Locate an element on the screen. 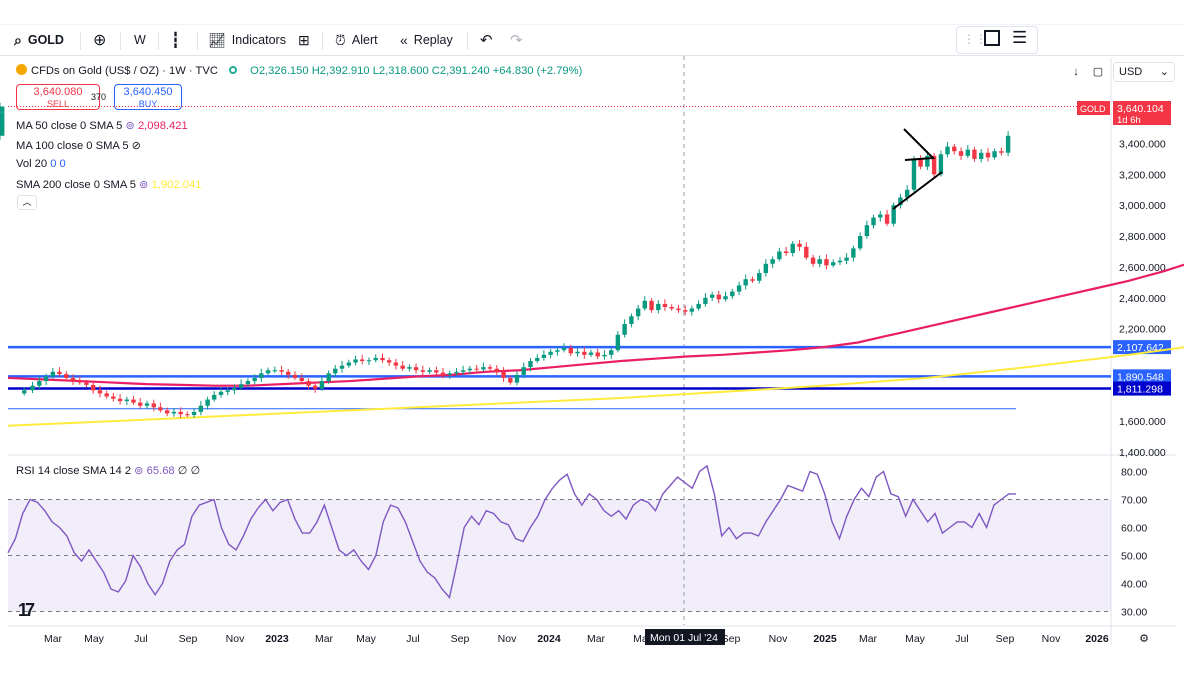 The width and height of the screenshot is (1184, 682). buy-price: 3,640.450 is located at coordinates (148, 92).